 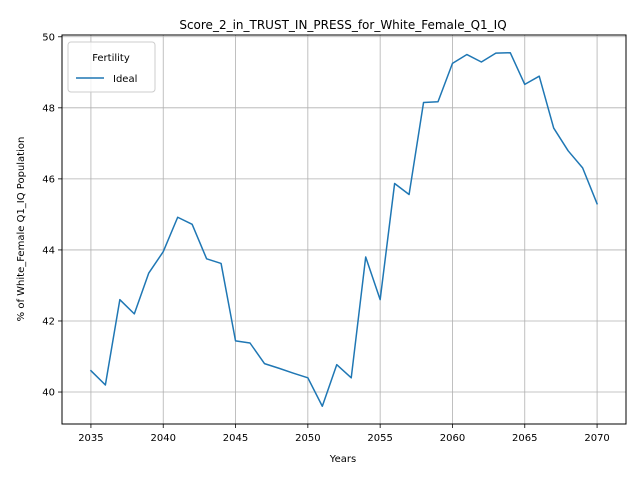 I want to click on y-tick-label: 40, so click(x=48, y=393).